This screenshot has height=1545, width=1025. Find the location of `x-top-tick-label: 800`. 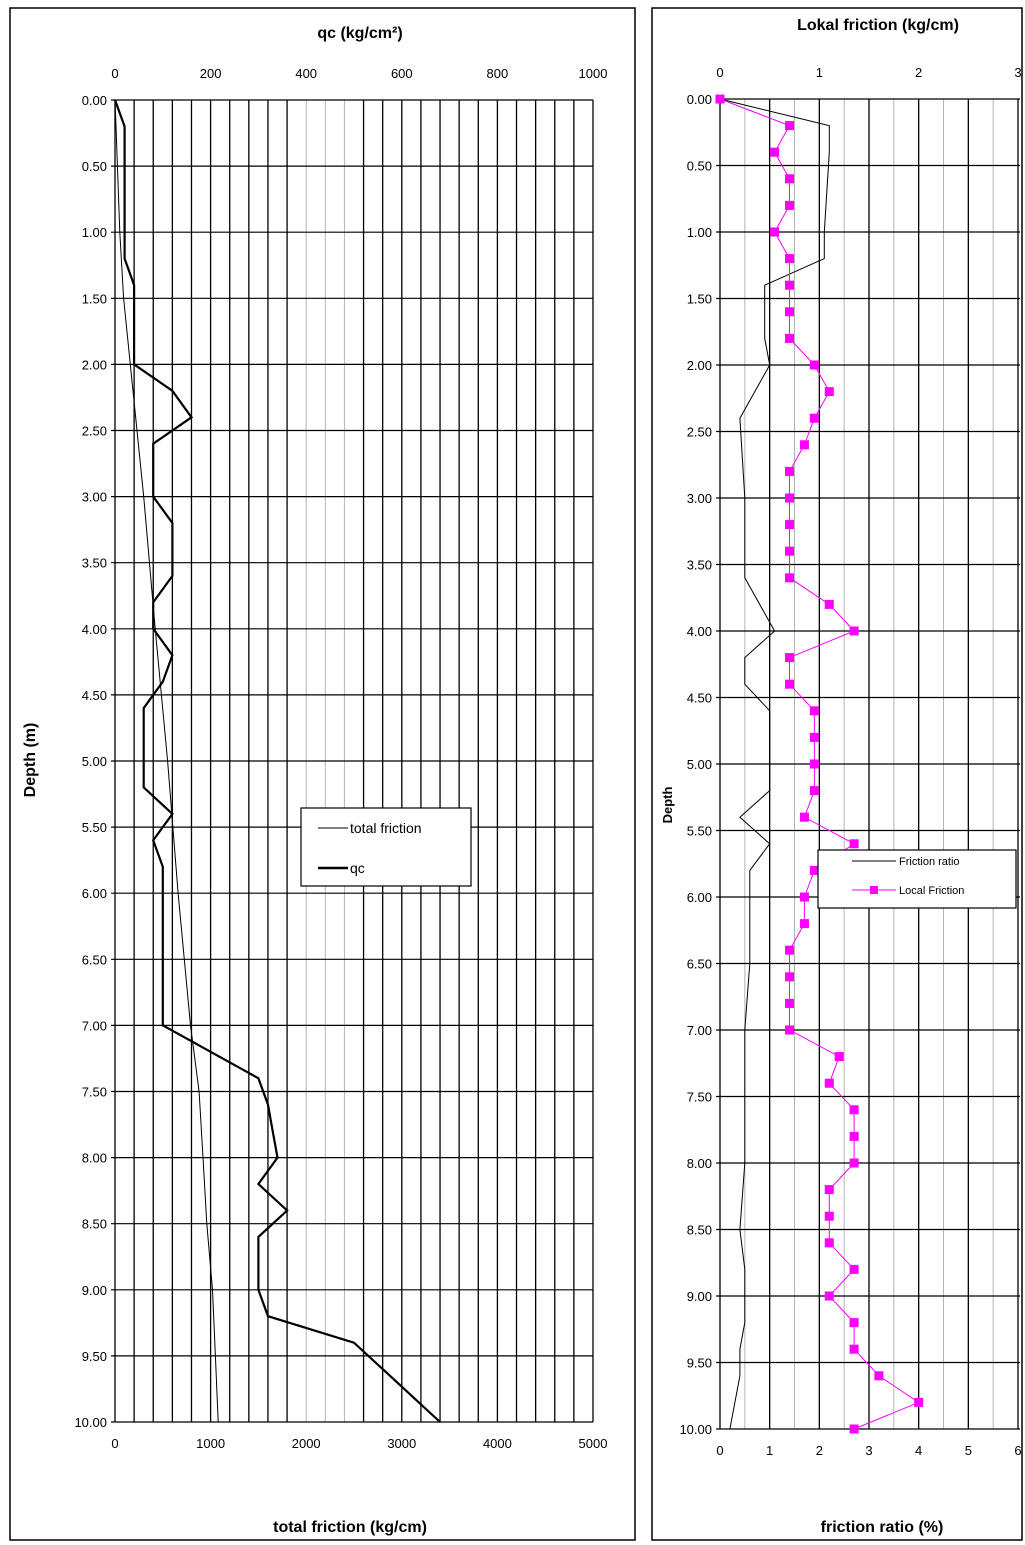

x-top-tick-label: 800 is located at coordinates (498, 73).